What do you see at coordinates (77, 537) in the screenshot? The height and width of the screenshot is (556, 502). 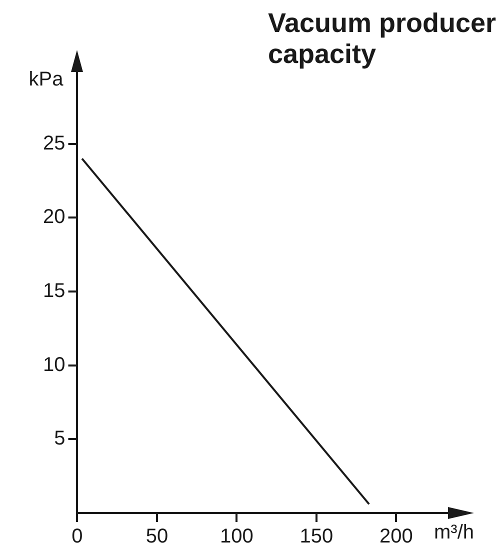 I see `x-tick-label: 0` at bounding box center [77, 537].